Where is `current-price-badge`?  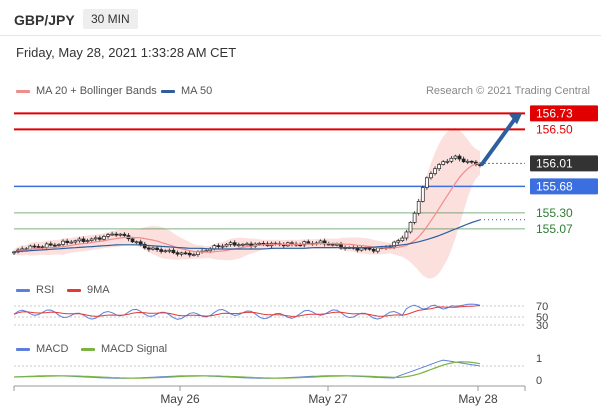 current-price-badge is located at coordinates (564, 163).